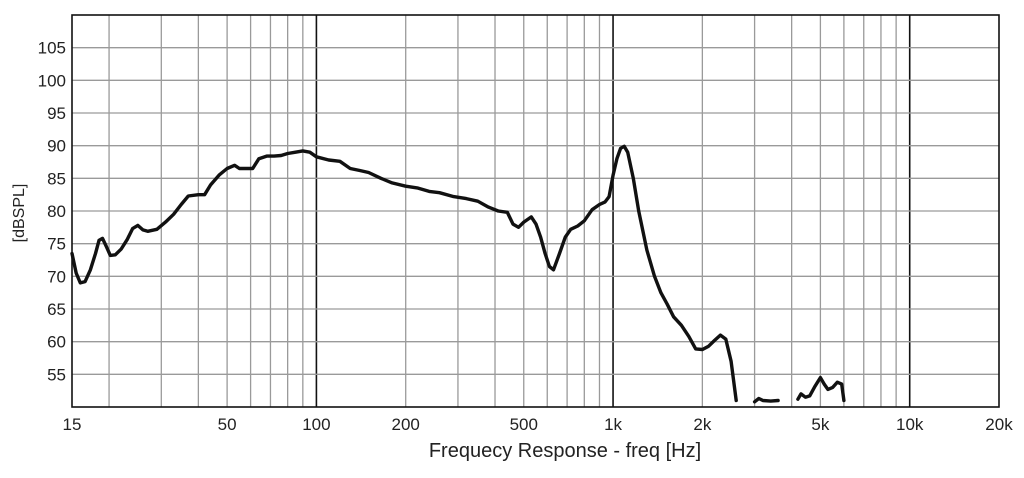 The height and width of the screenshot is (478, 1024). What do you see at coordinates (56, 309) in the screenshot?
I see `y-tick-label: 65` at bounding box center [56, 309].